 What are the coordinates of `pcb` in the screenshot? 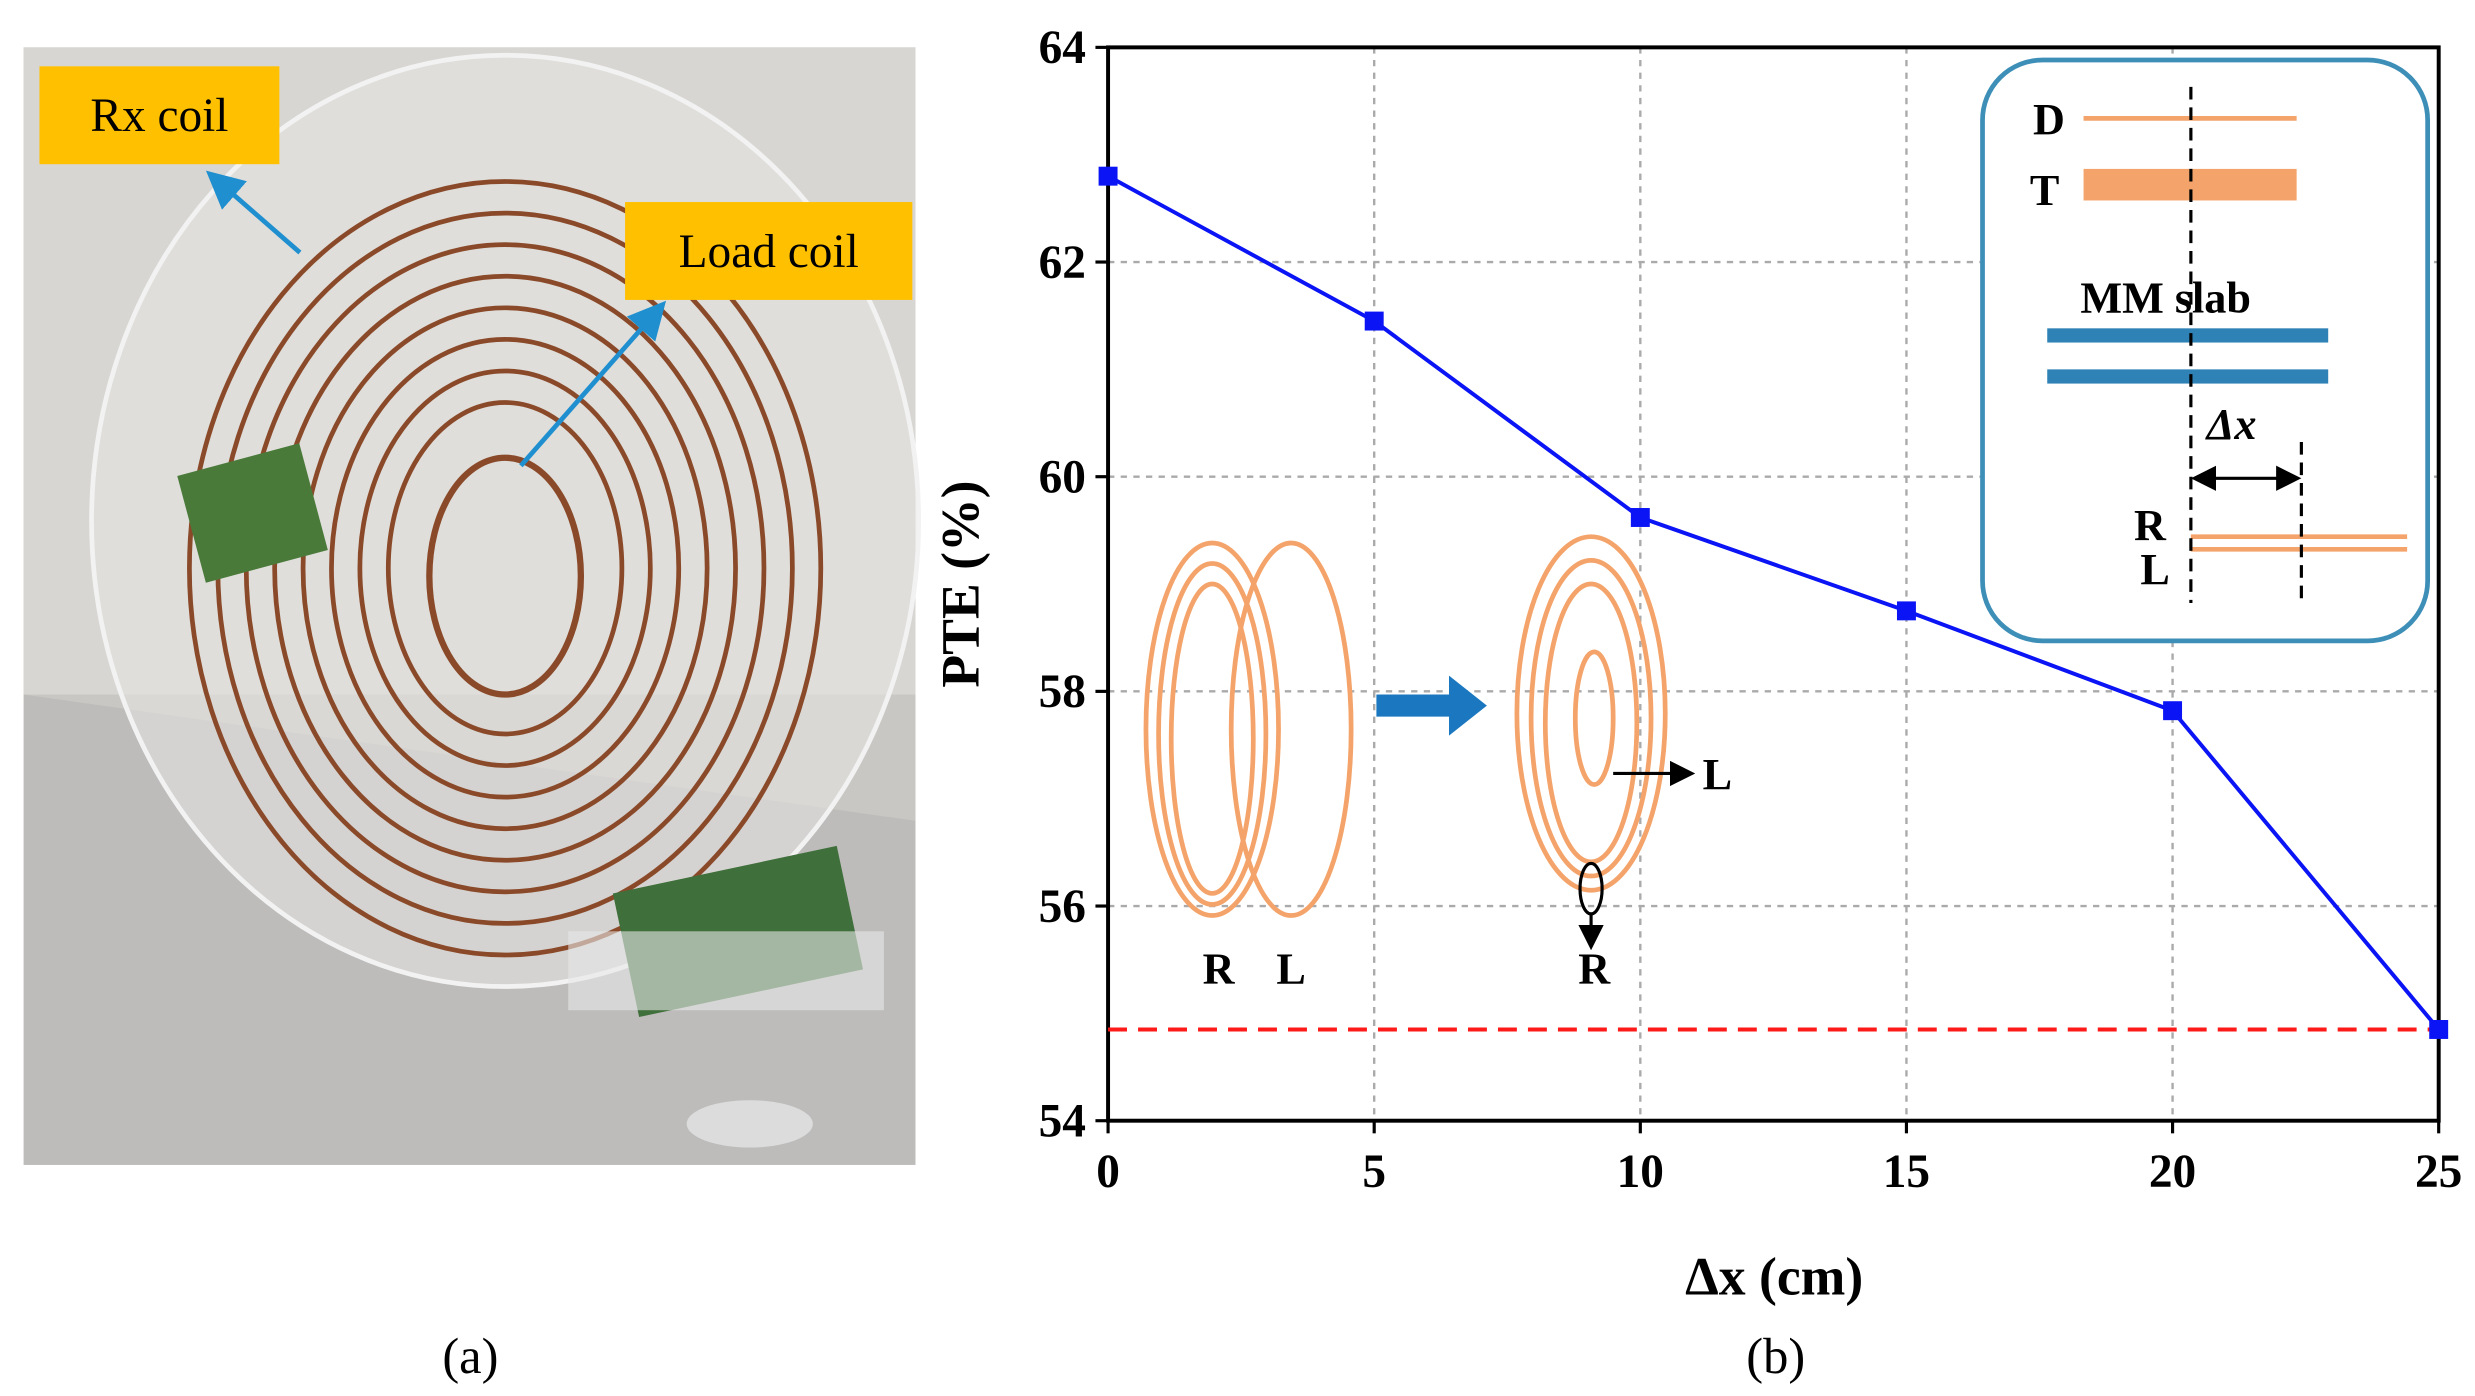 It's located at (252, 513).